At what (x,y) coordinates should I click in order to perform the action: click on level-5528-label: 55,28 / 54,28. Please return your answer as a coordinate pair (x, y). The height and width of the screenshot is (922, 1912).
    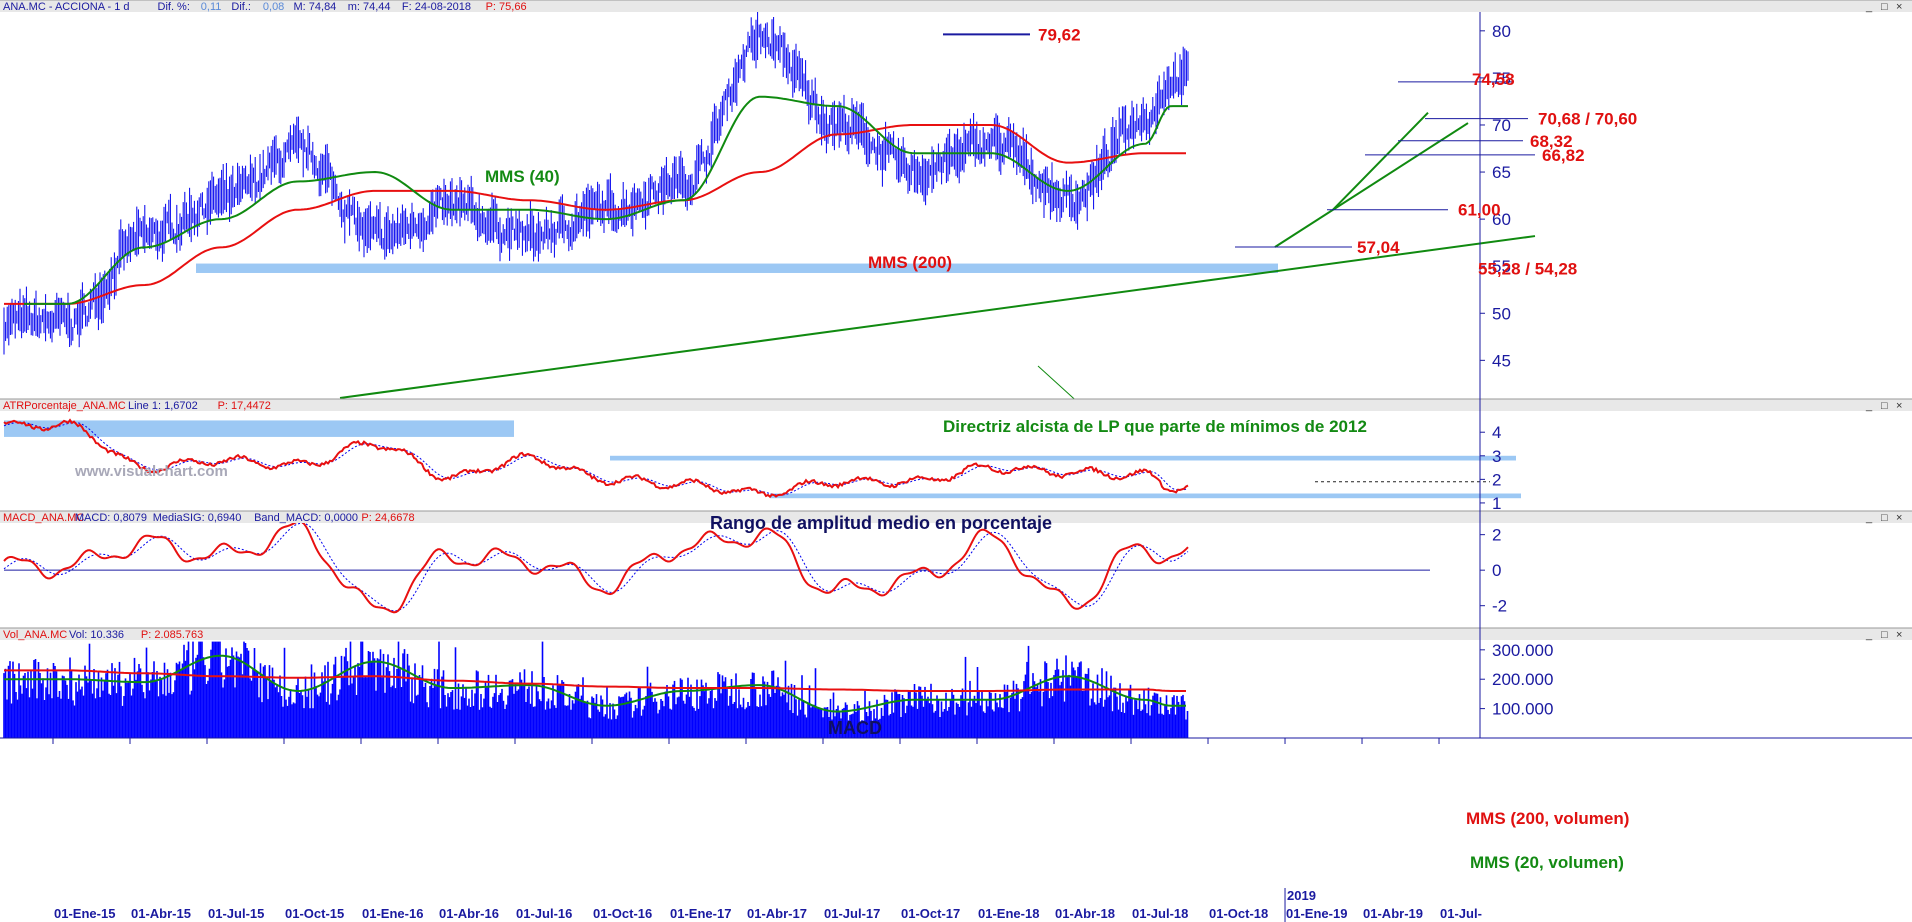
    Looking at the image, I should click on (1527, 268).